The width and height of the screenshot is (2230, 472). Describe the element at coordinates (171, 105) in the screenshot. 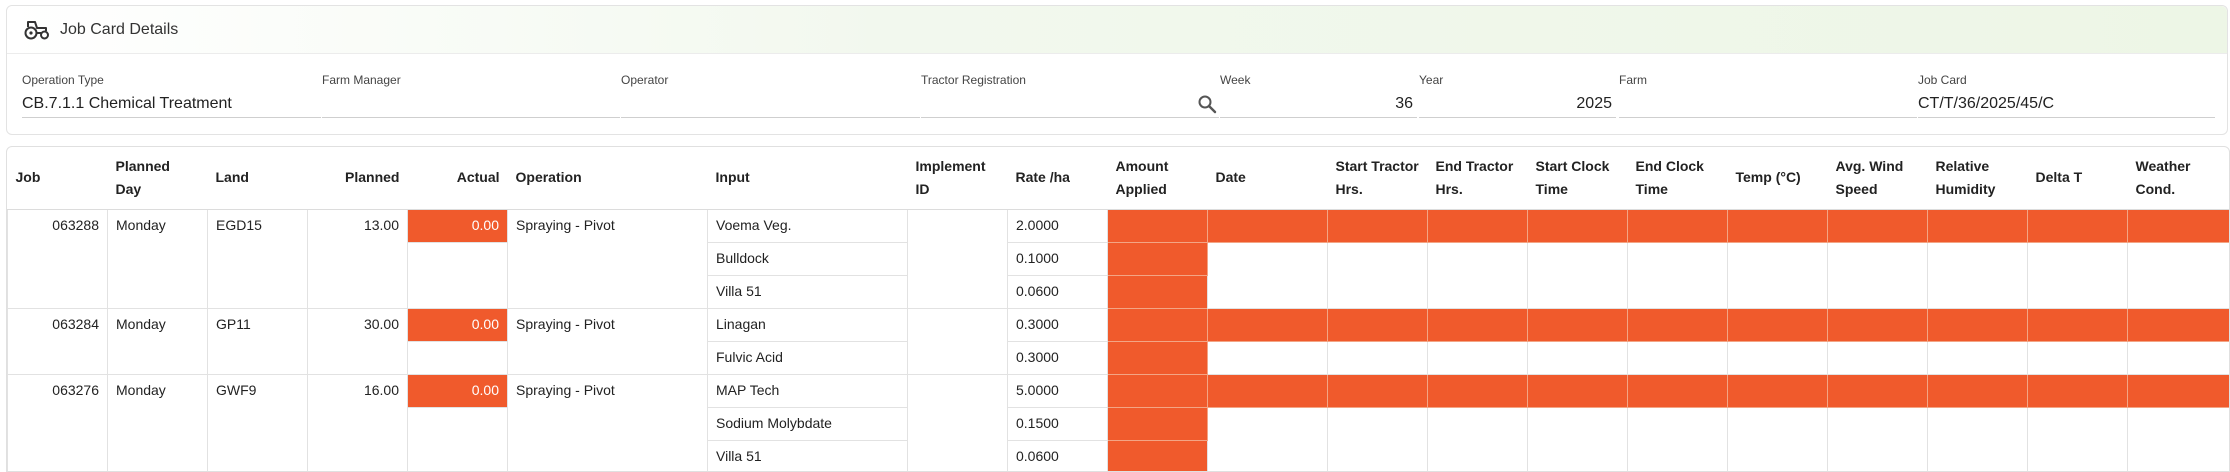

I see `operation-type-value: CB.7.1.1 Chemical Treatment` at that location.